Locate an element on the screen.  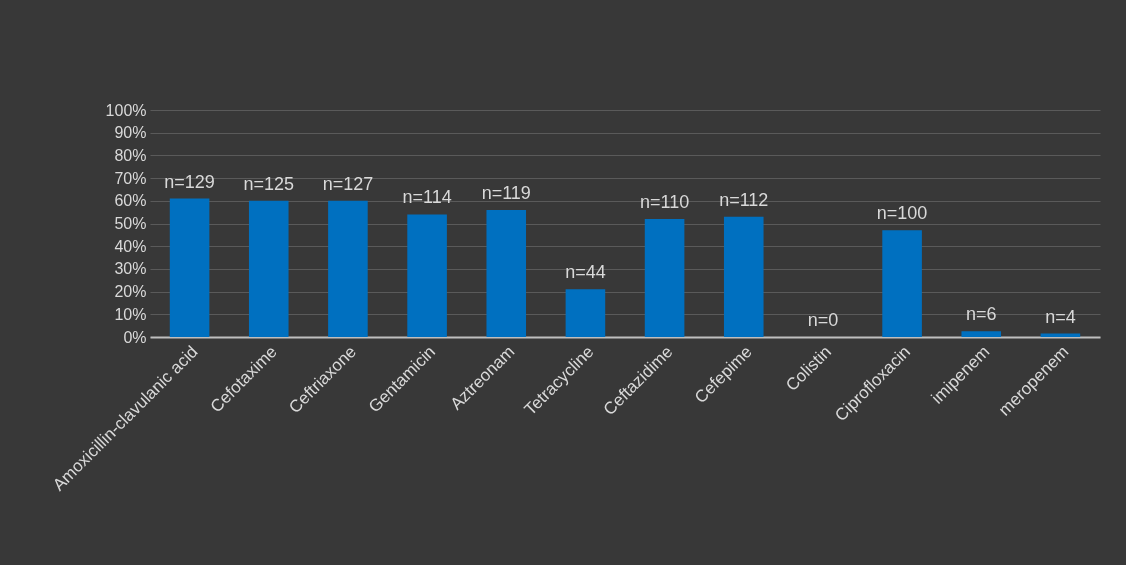
annotation: n=100 is located at coordinates (902, 213).